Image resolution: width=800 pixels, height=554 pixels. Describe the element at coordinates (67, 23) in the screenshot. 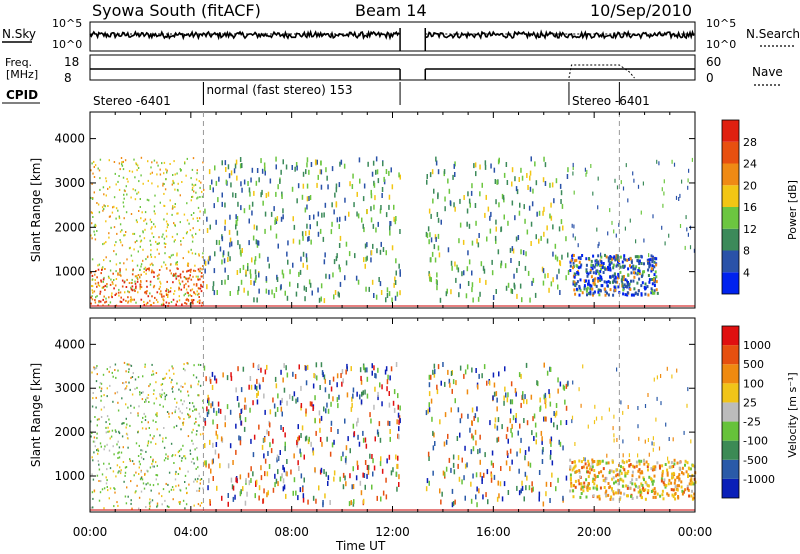

I see `noise-tick-left-high: 10^5` at that location.